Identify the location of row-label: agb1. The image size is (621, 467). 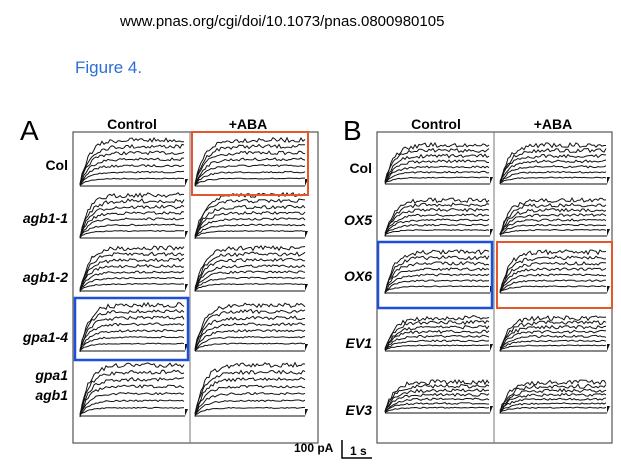
(51, 395).